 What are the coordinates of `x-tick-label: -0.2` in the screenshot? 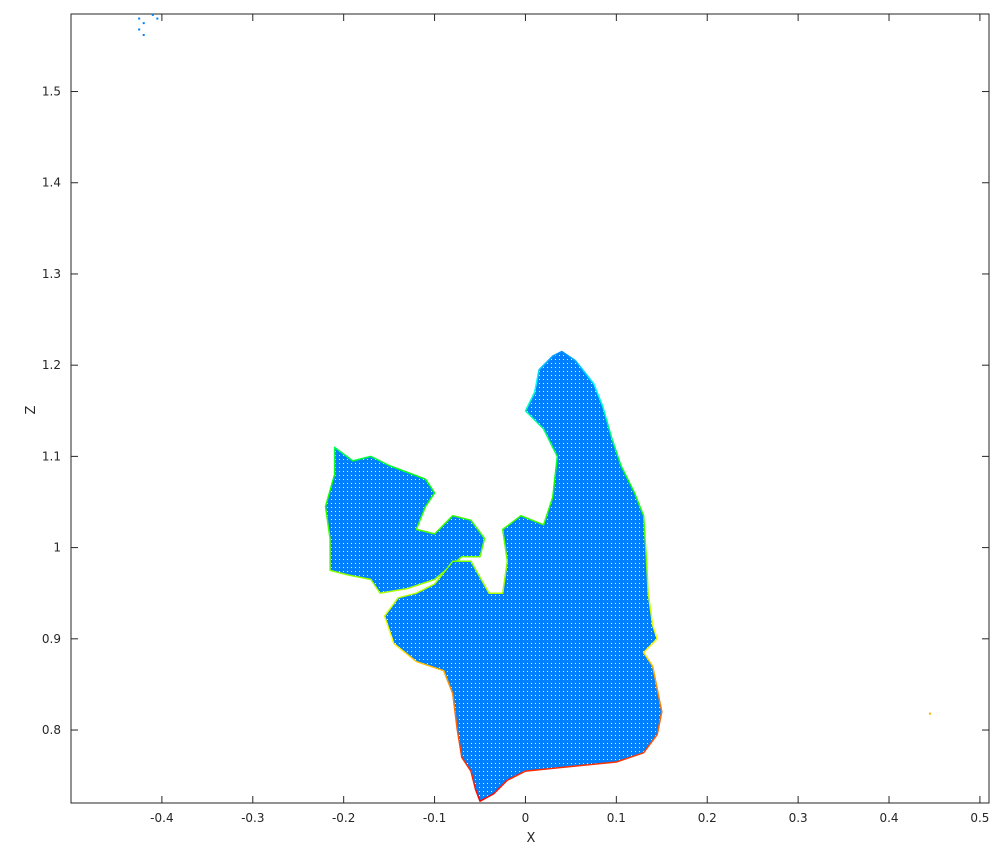 It's located at (343, 818).